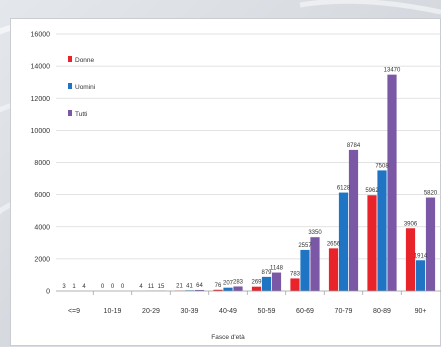  What do you see at coordinates (81, 114) in the screenshot?
I see `legend-label-tutti: Tutti` at bounding box center [81, 114].